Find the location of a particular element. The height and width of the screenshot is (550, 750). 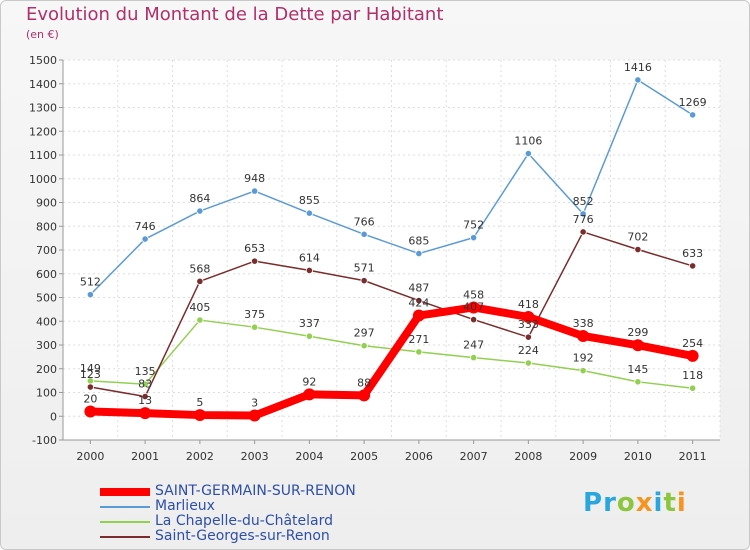

data-label: 418 is located at coordinates (528, 304).